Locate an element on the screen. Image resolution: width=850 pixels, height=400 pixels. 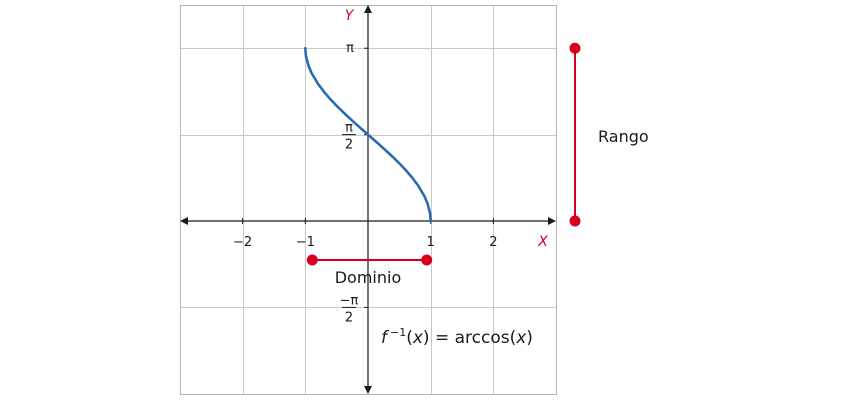
x-tick-label: −2 is located at coordinates (242, 242).